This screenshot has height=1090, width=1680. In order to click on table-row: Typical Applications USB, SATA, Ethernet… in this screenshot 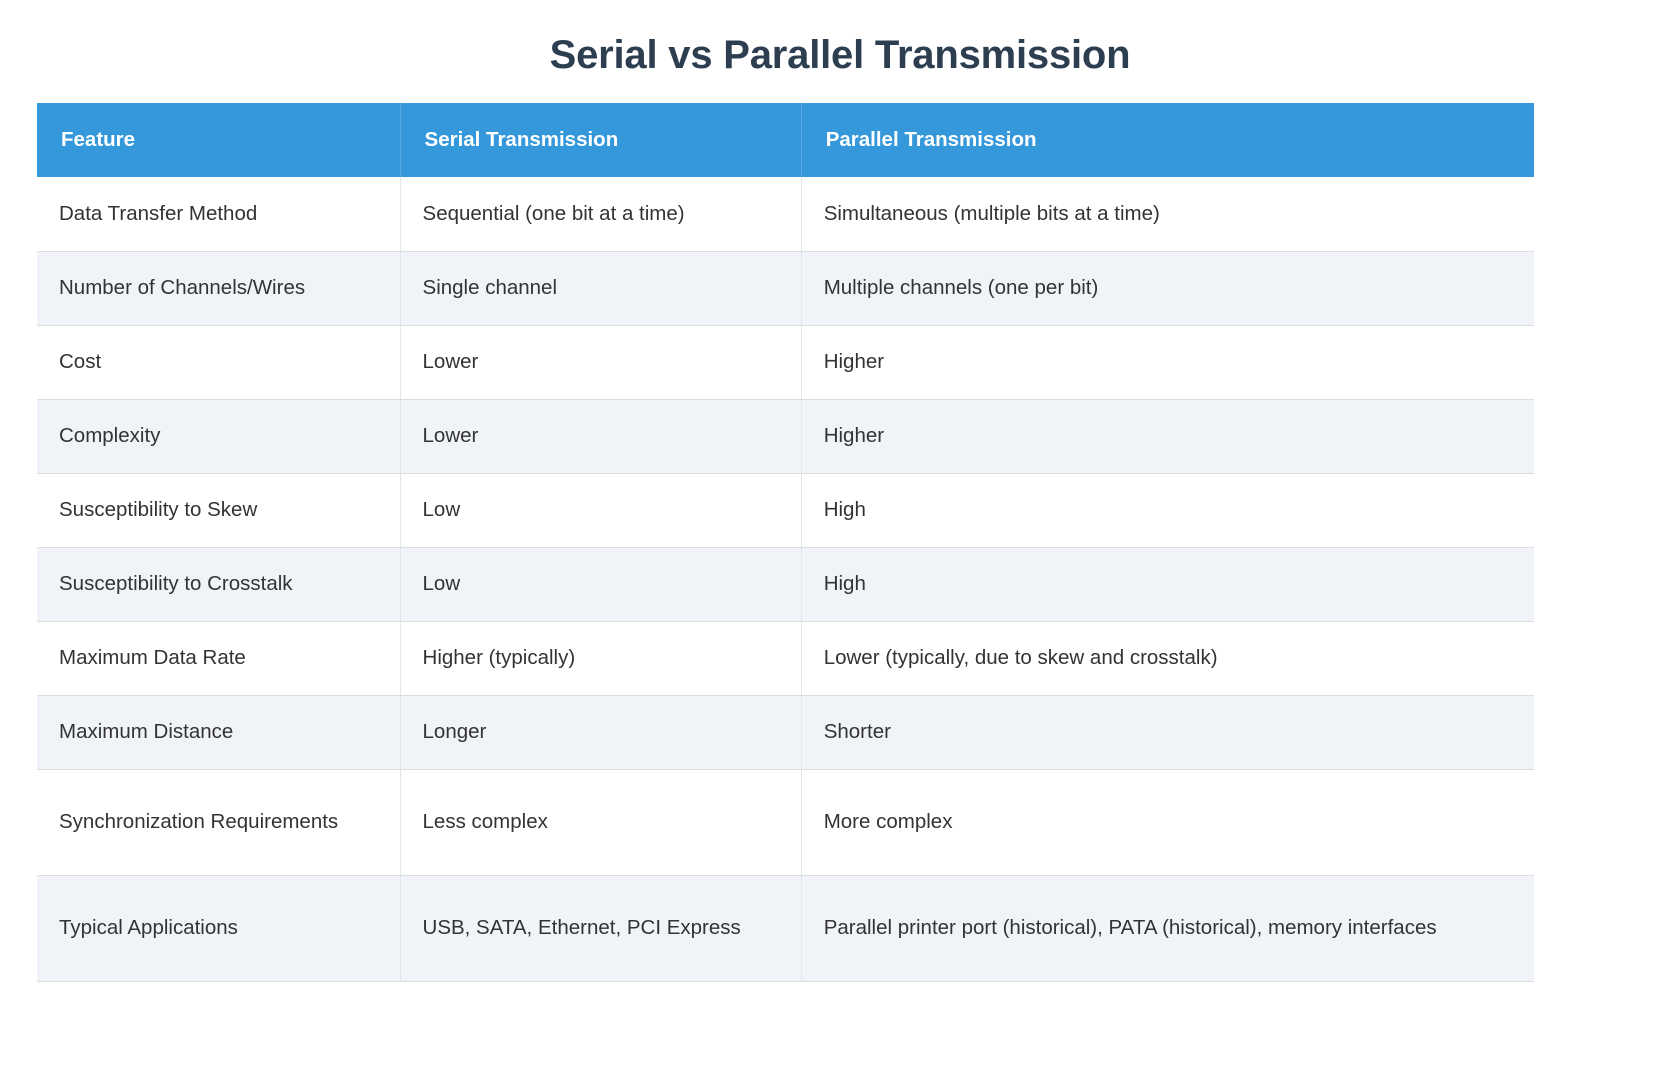, I will do `click(785, 928)`.